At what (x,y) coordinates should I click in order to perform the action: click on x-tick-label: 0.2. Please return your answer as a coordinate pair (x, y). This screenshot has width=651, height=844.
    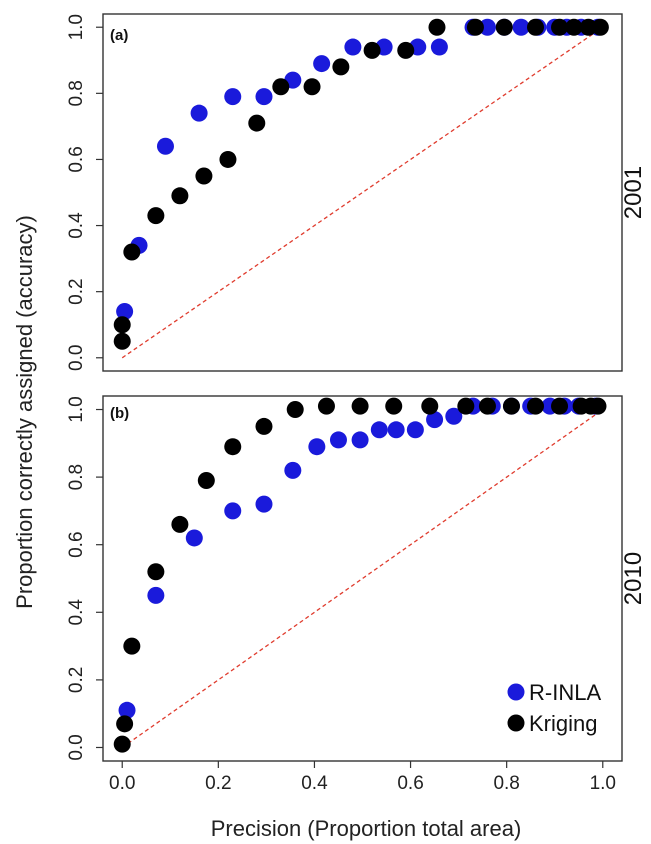
    Looking at the image, I should click on (218, 783).